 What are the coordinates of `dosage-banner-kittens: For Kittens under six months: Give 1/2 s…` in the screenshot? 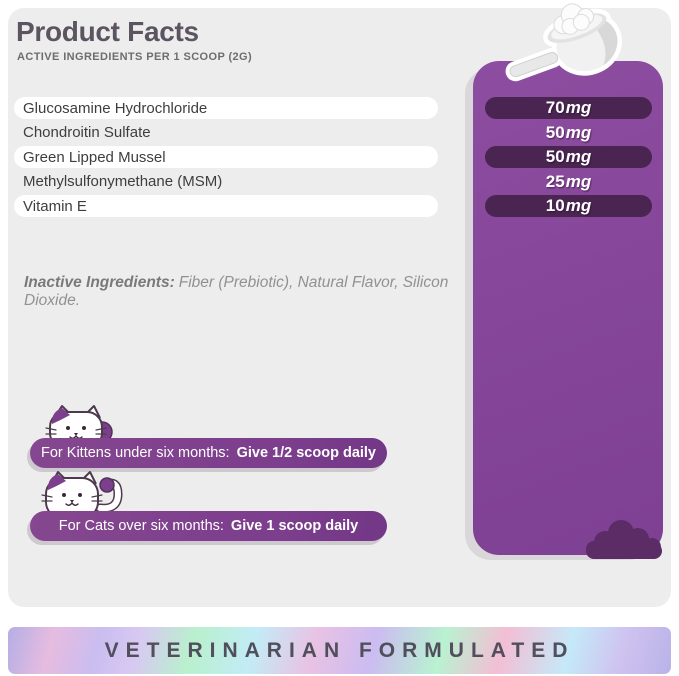 It's located at (208, 453).